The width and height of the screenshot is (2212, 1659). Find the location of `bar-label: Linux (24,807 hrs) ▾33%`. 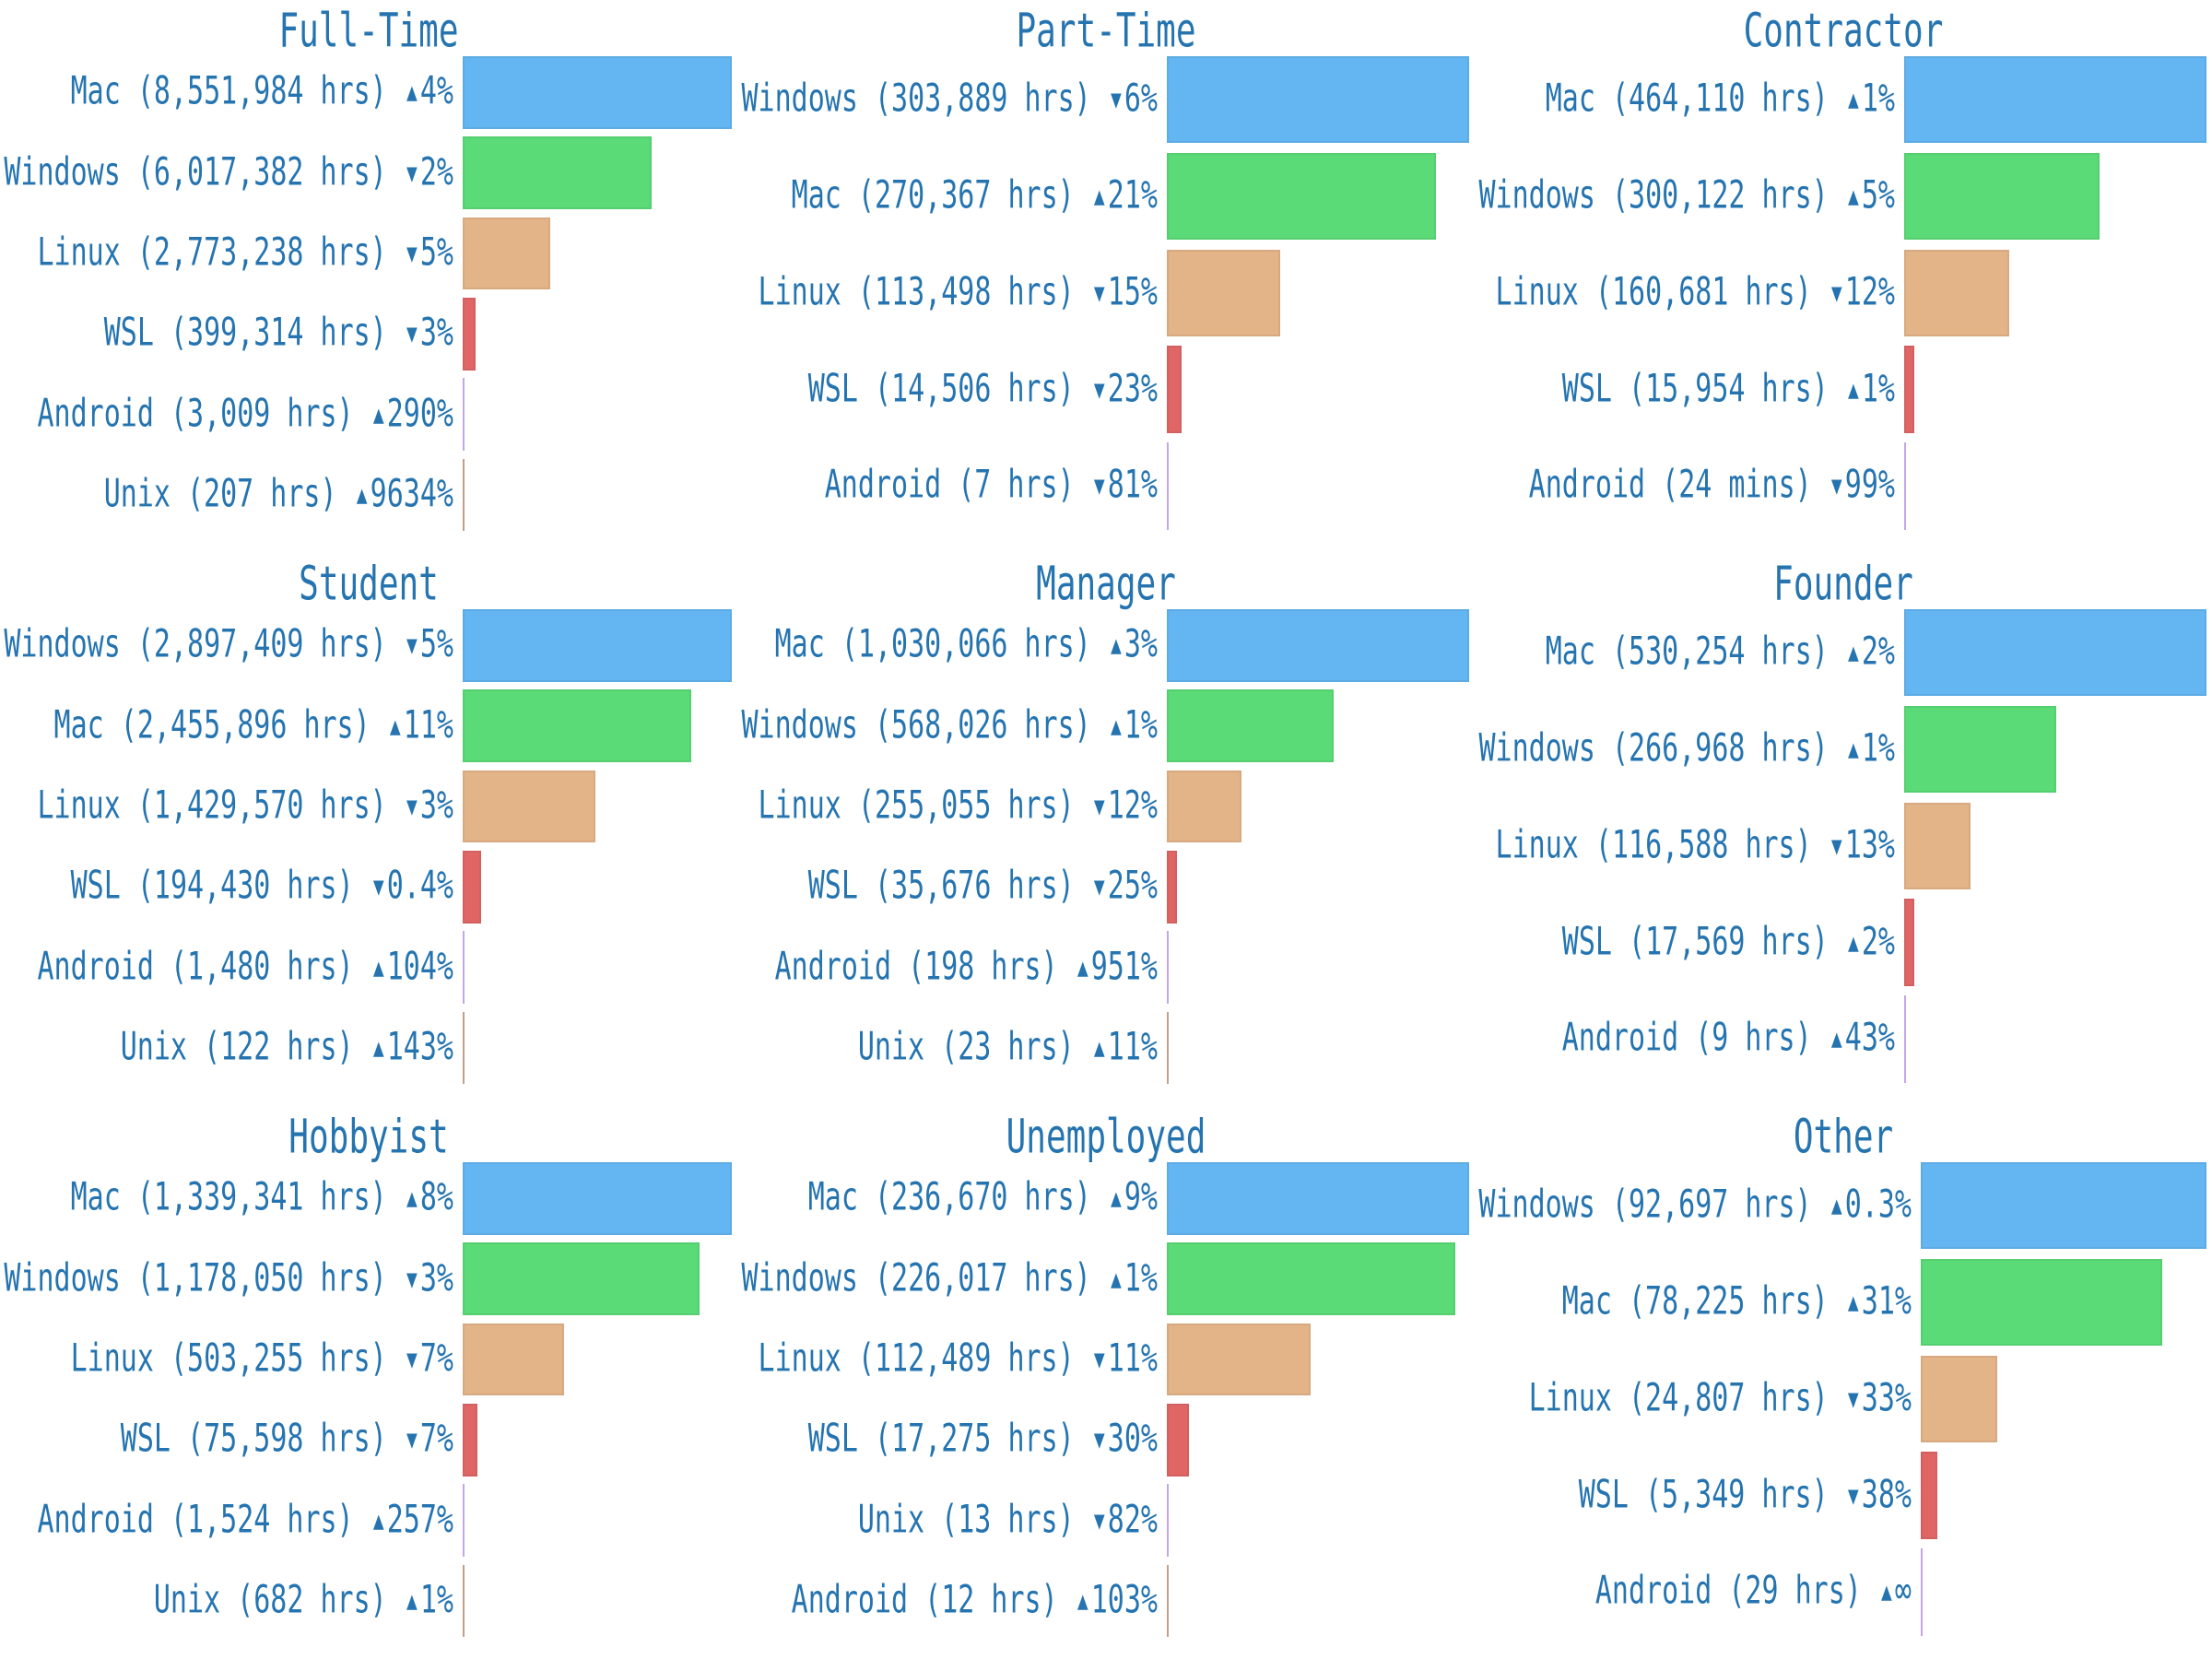

bar-label: Linux (24,807 hrs) ▾33% is located at coordinates (1693, 1399).